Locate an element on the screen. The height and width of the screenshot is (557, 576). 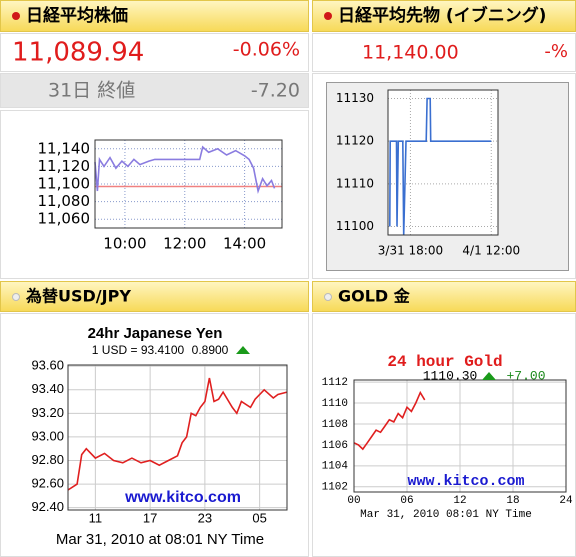
price: 11,089.94 is located at coordinates (78, 53).